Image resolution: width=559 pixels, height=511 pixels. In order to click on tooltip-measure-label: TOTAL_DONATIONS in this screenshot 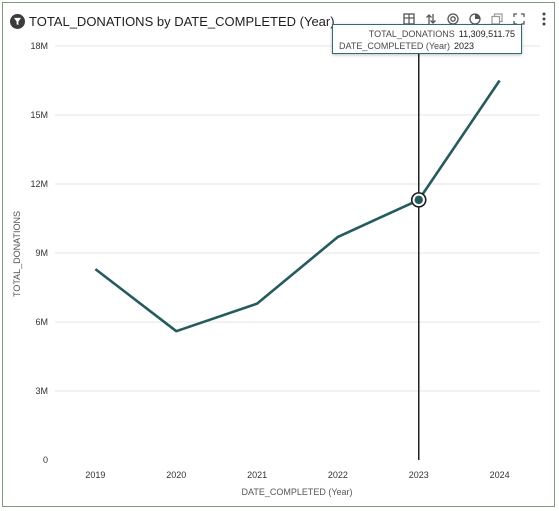, I will do `click(411, 34)`.